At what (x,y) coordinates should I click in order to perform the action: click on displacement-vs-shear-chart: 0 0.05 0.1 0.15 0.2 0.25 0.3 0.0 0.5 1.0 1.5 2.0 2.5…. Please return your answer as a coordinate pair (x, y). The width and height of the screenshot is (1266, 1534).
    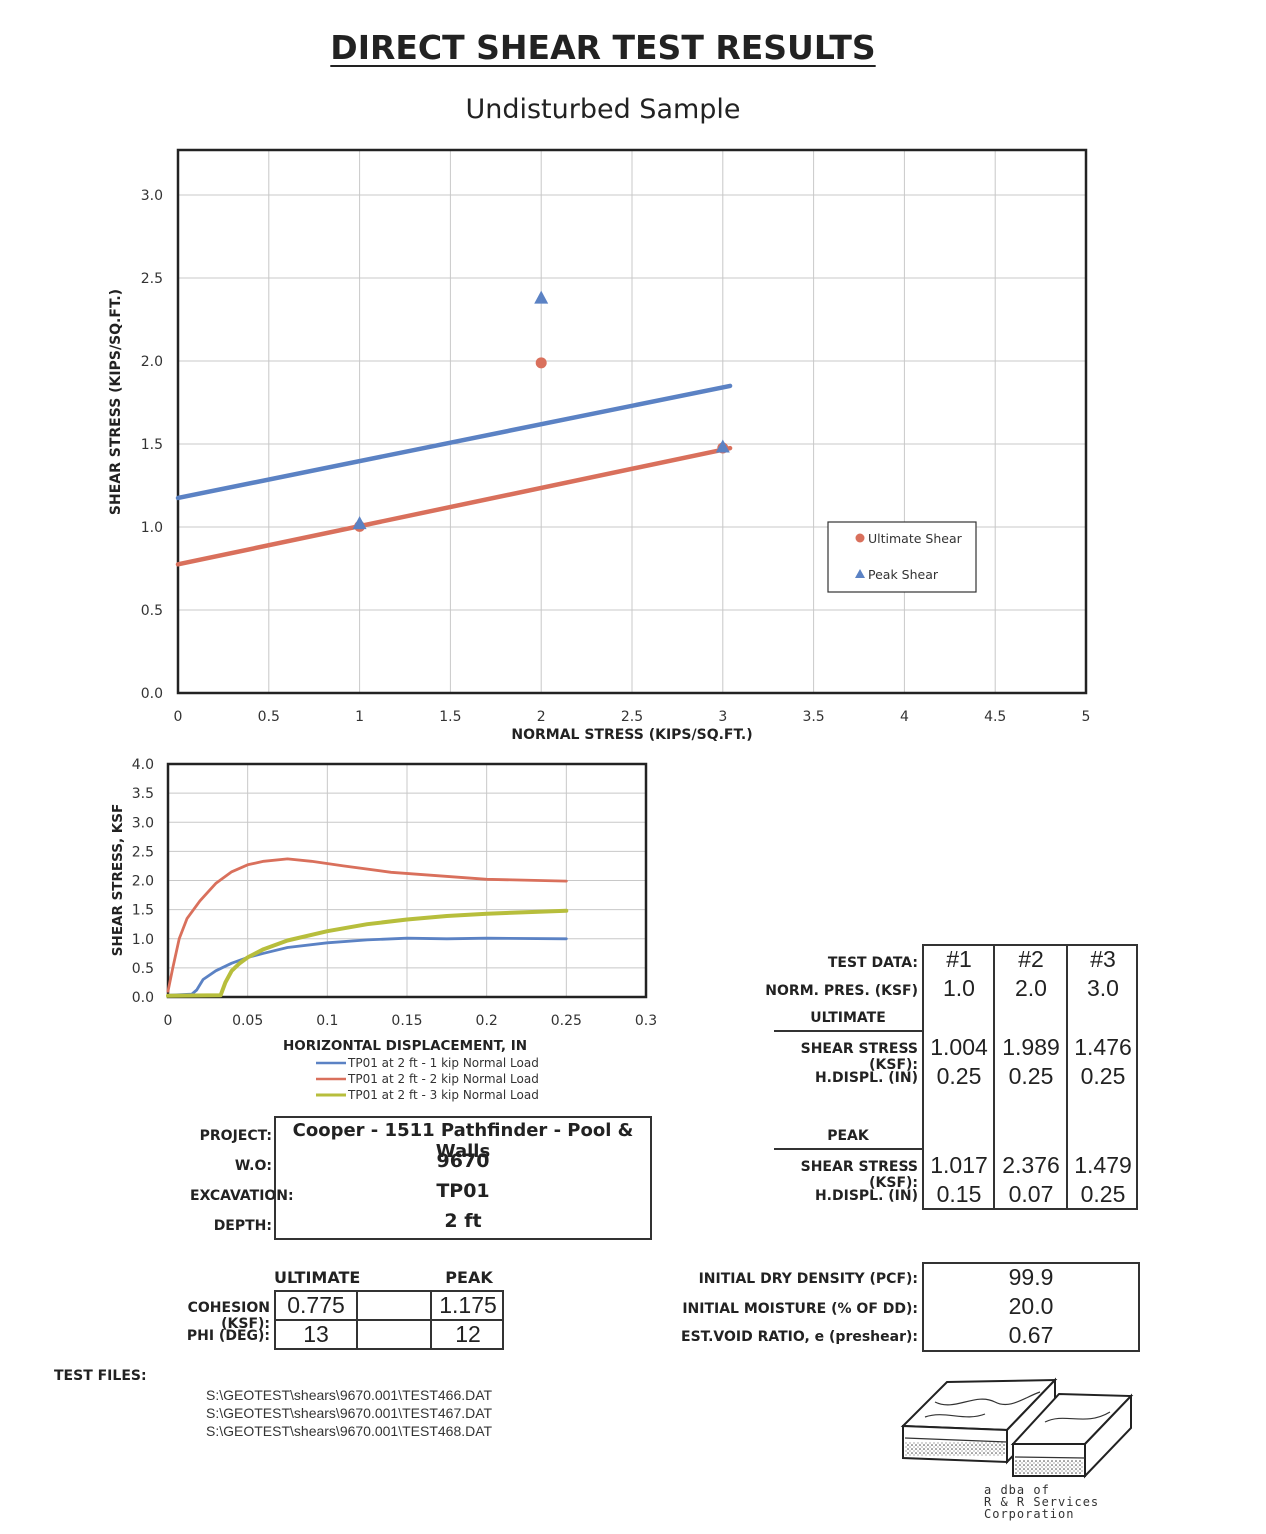
    Looking at the image, I should click on (383, 929).